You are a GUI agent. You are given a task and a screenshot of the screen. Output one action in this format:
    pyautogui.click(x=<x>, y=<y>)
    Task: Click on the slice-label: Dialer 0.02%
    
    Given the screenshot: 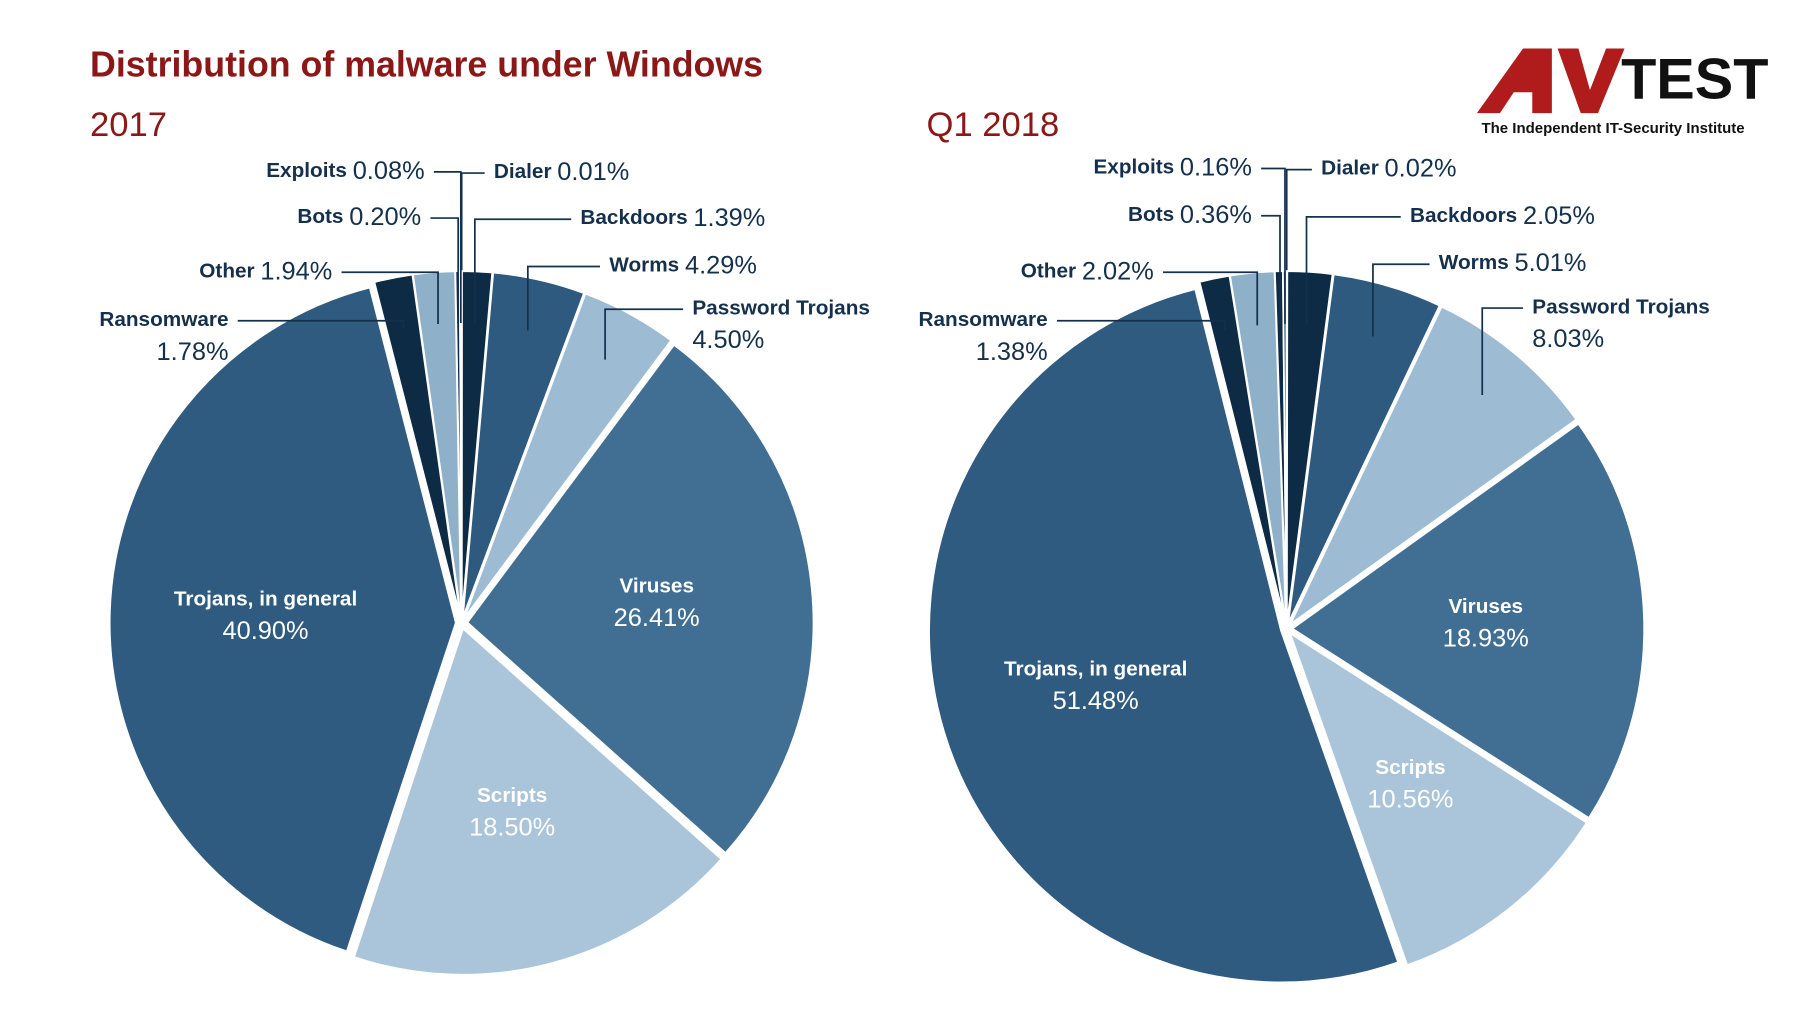 What is the action you would take?
    pyautogui.click(x=1388, y=168)
    